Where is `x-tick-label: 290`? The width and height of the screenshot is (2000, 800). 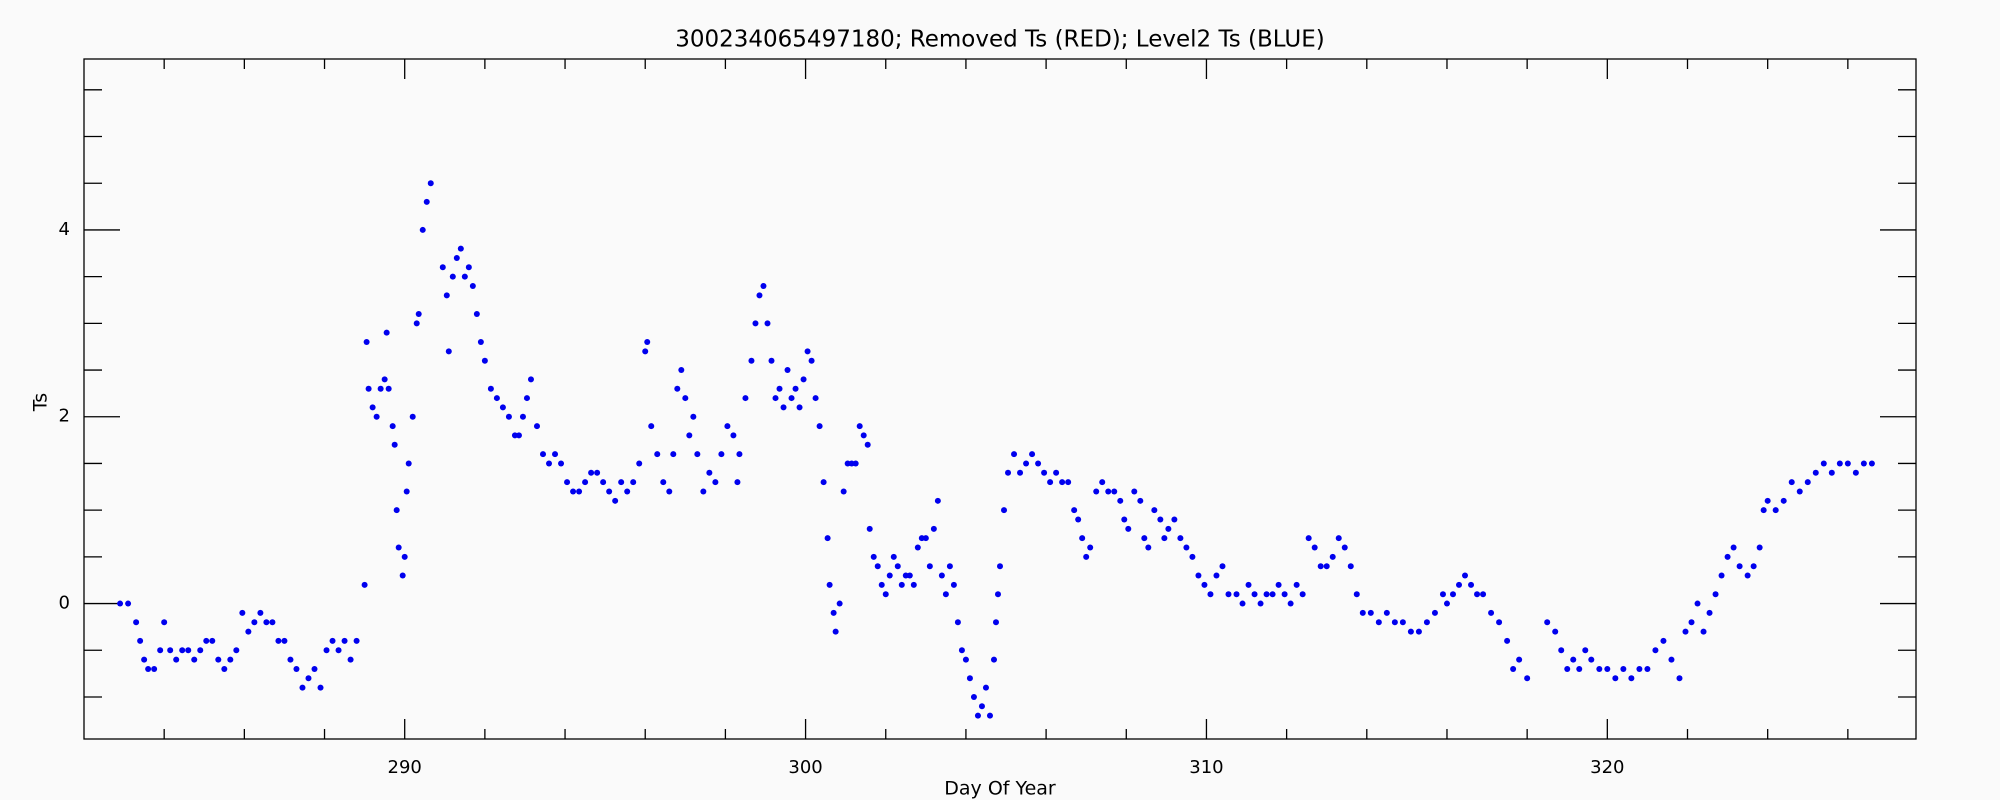
x-tick-label: 290 is located at coordinates (405, 767).